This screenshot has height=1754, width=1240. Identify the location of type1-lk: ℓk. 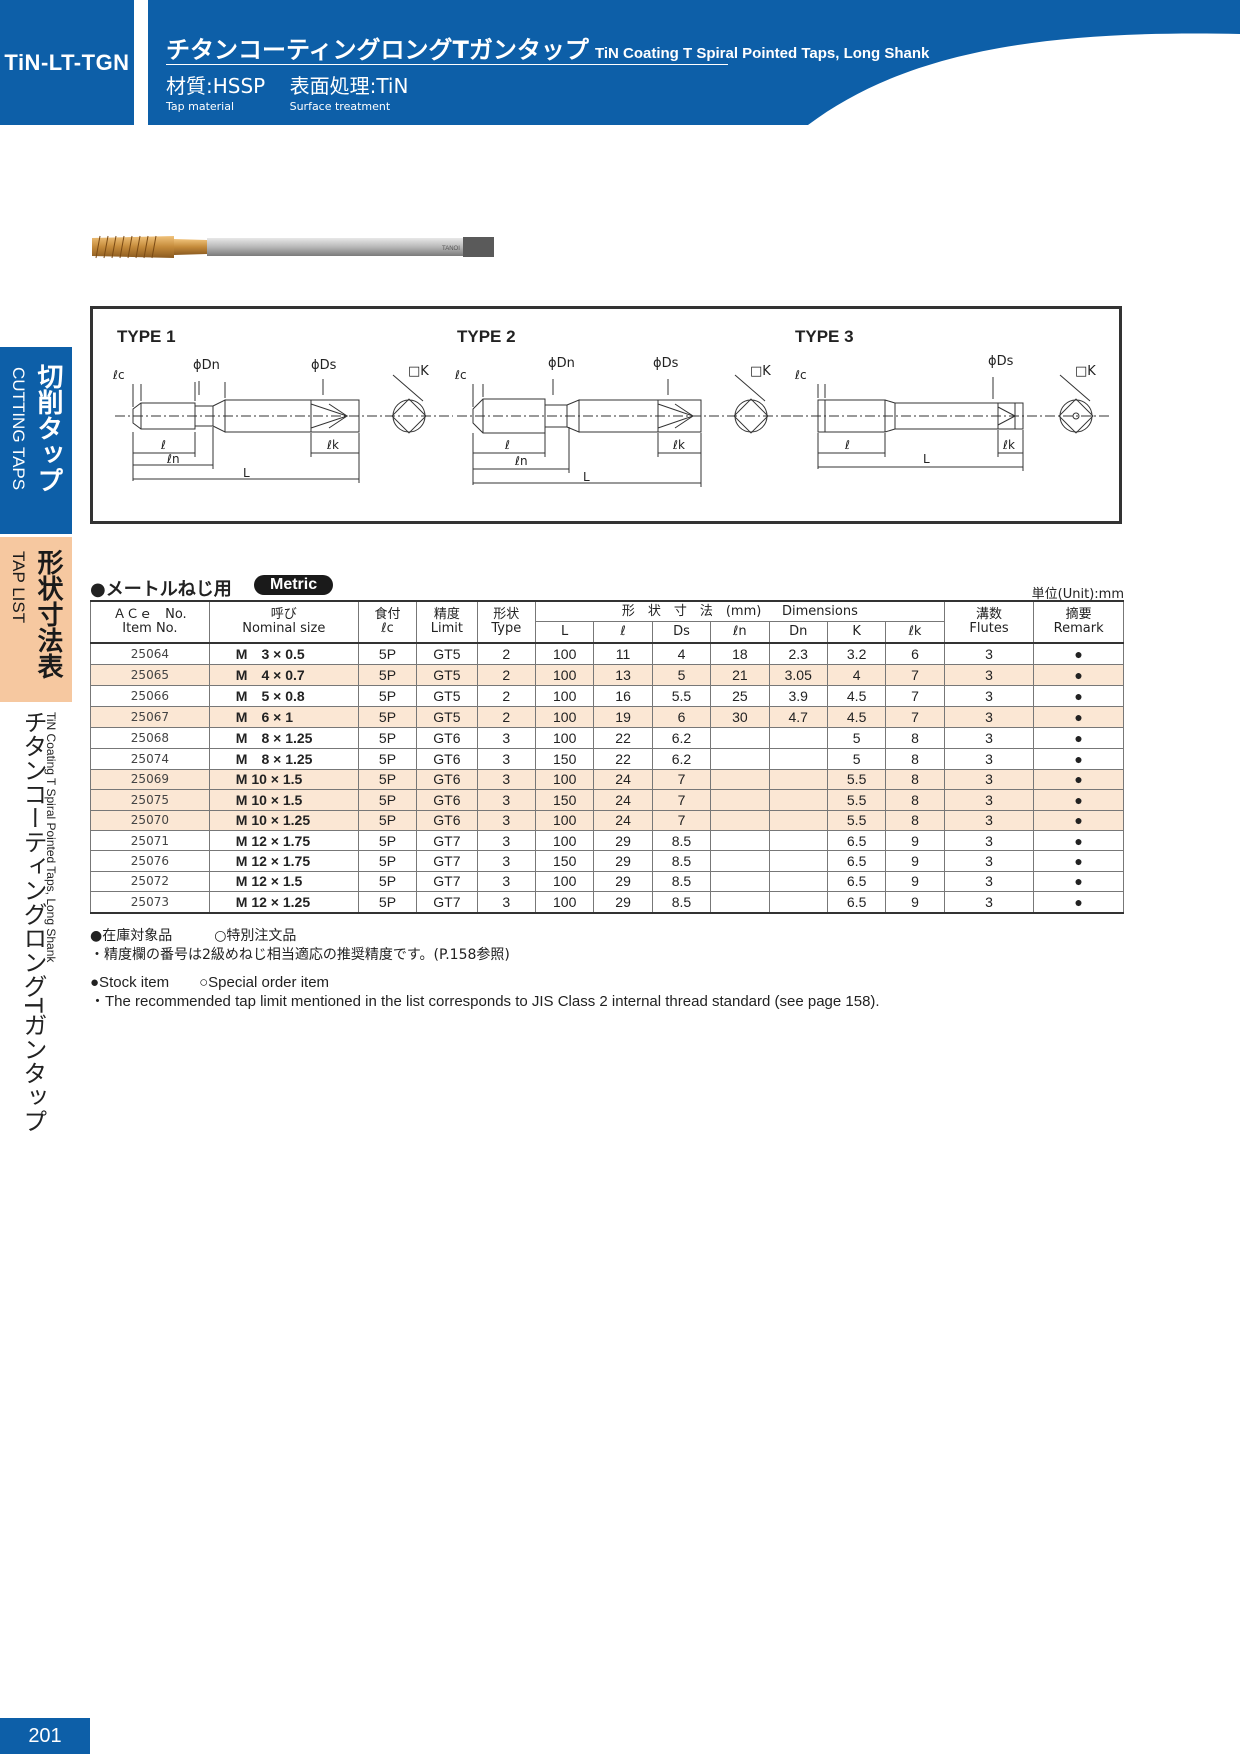
(332, 445).